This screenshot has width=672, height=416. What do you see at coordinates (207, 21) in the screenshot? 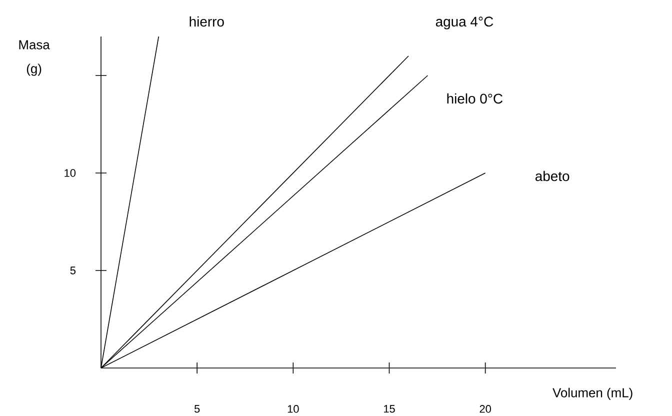
I see `text: hierro` at bounding box center [207, 21].